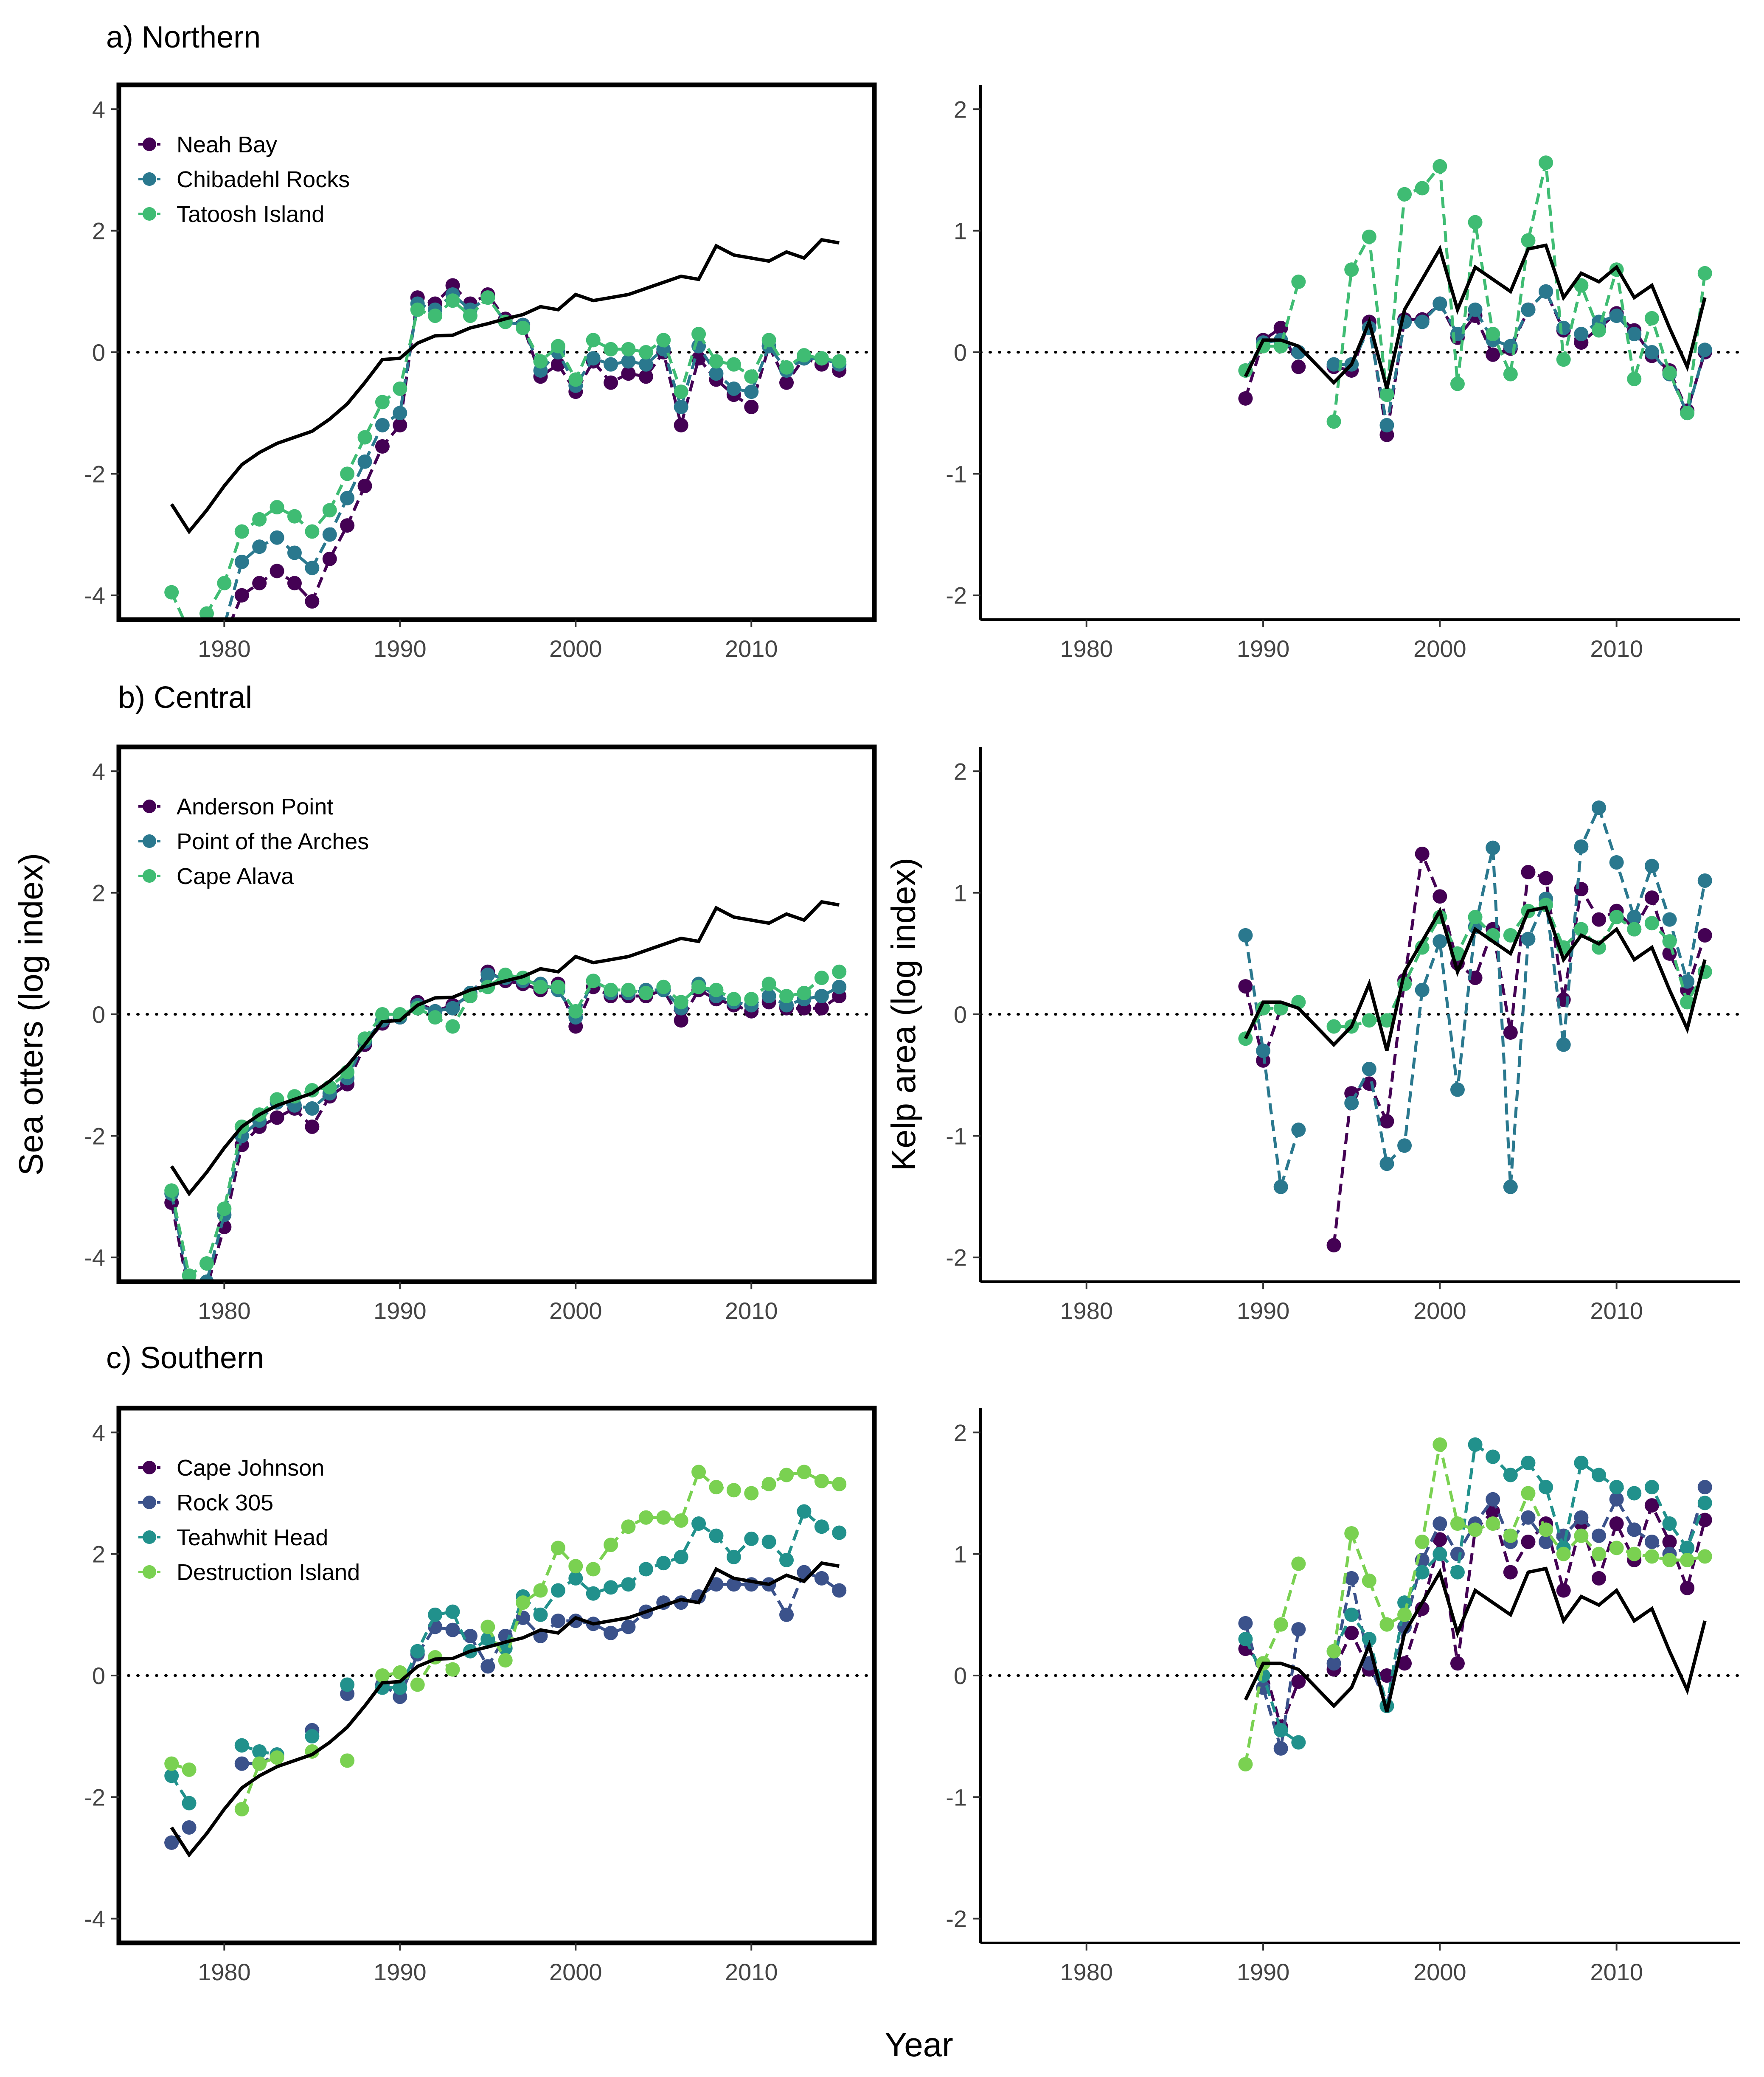 The image size is (1764, 2077). What do you see at coordinates (1616, 1310) in the screenshot?
I see `x-tick-label: 2010` at bounding box center [1616, 1310].